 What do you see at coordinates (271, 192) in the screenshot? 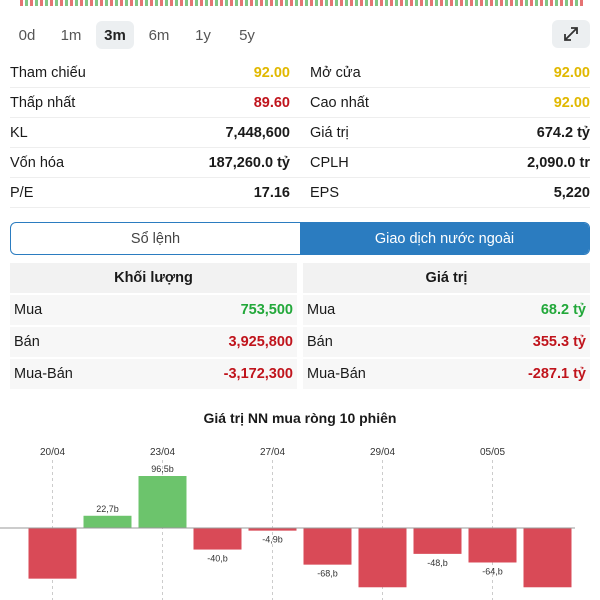
I see `stat-value-pe: 17.16` at bounding box center [271, 192].